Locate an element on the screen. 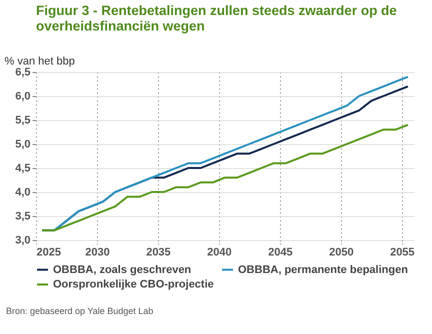  x-tick-label: 2055 is located at coordinates (402, 252).